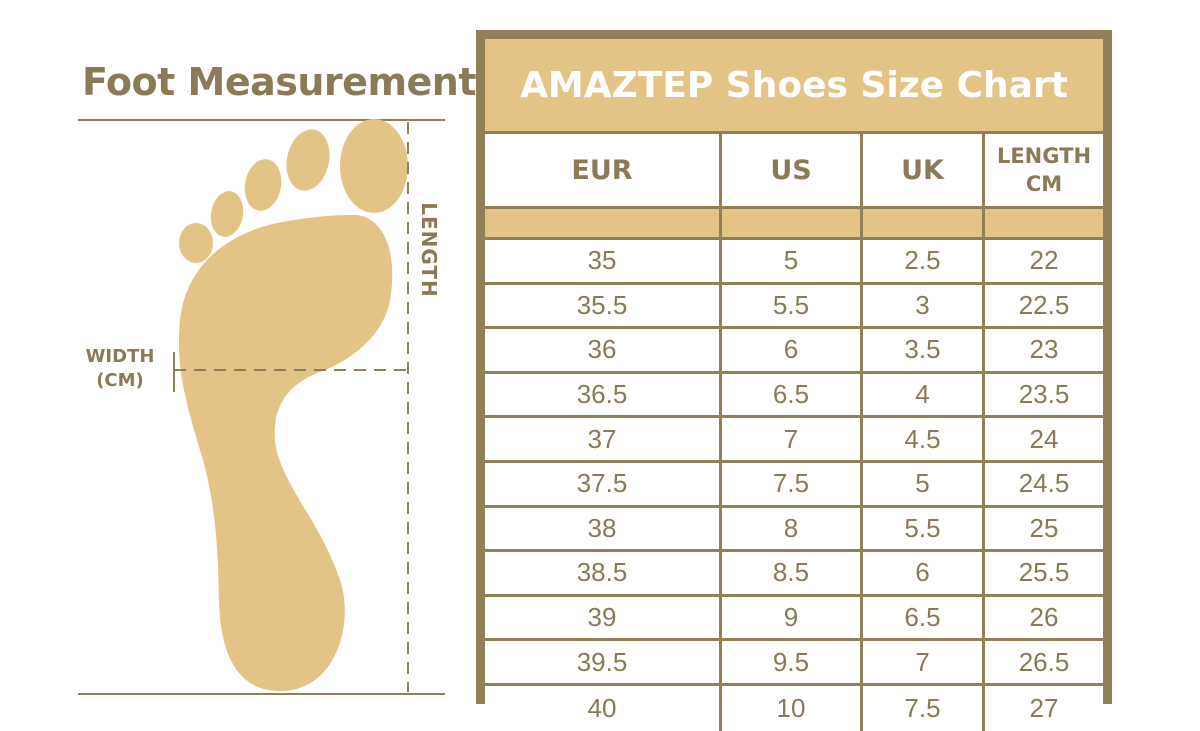  What do you see at coordinates (924, 396) in the screenshot?
I see `table-cell: 4` at bounding box center [924, 396].